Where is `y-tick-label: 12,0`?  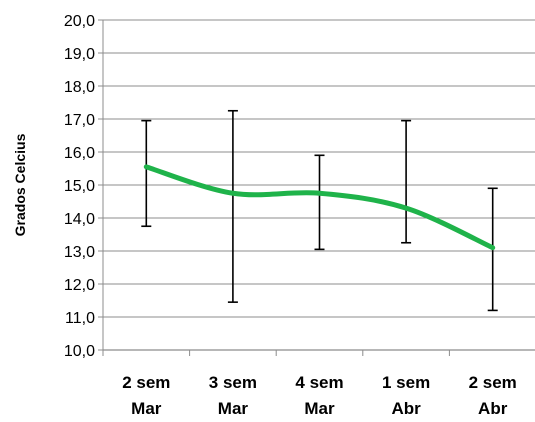 y-tick-label: 12,0 is located at coordinates (79, 285).